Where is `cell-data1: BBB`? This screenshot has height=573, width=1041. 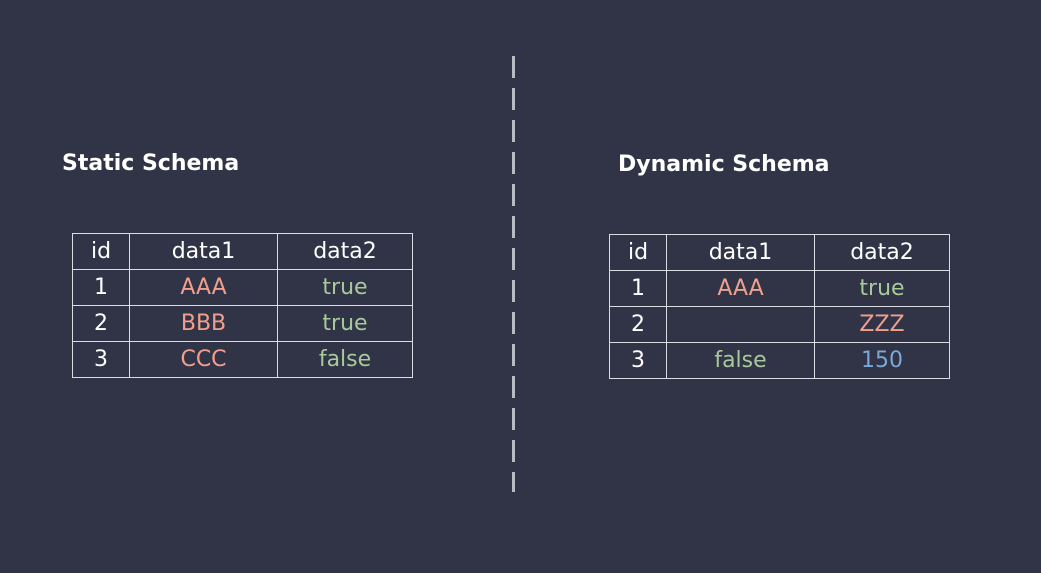 cell-data1: BBB is located at coordinates (203, 323).